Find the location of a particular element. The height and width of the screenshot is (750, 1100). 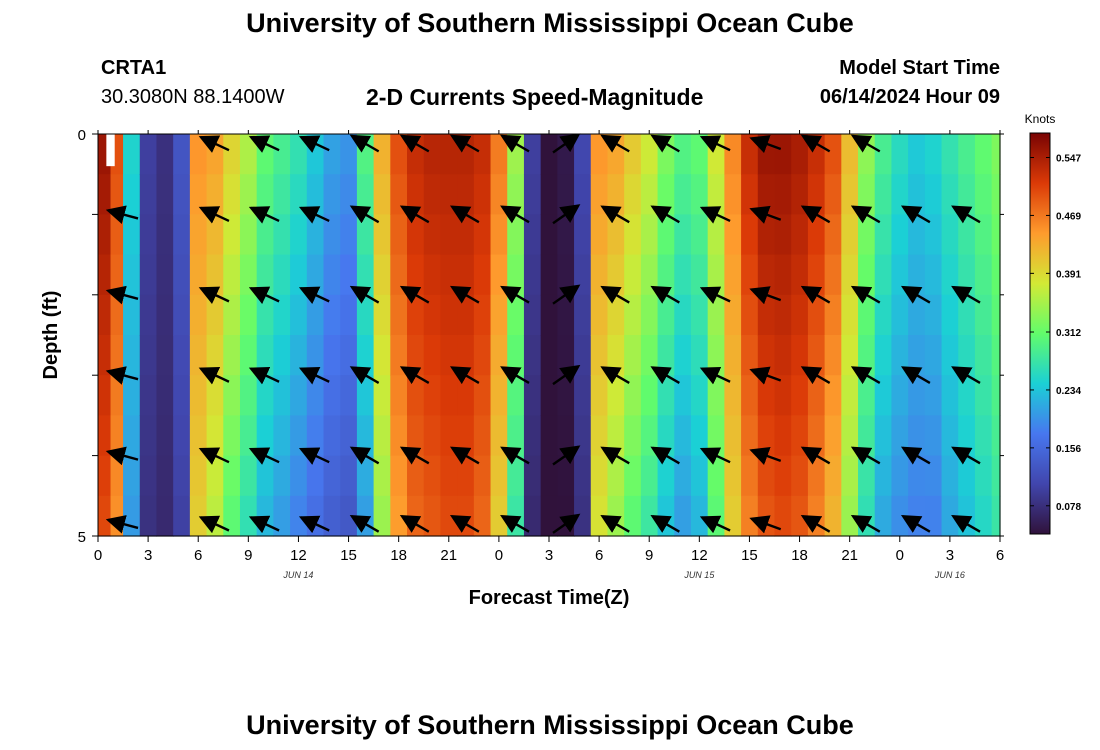

y-axis-label: Depth (ft) is located at coordinates (51, 335).